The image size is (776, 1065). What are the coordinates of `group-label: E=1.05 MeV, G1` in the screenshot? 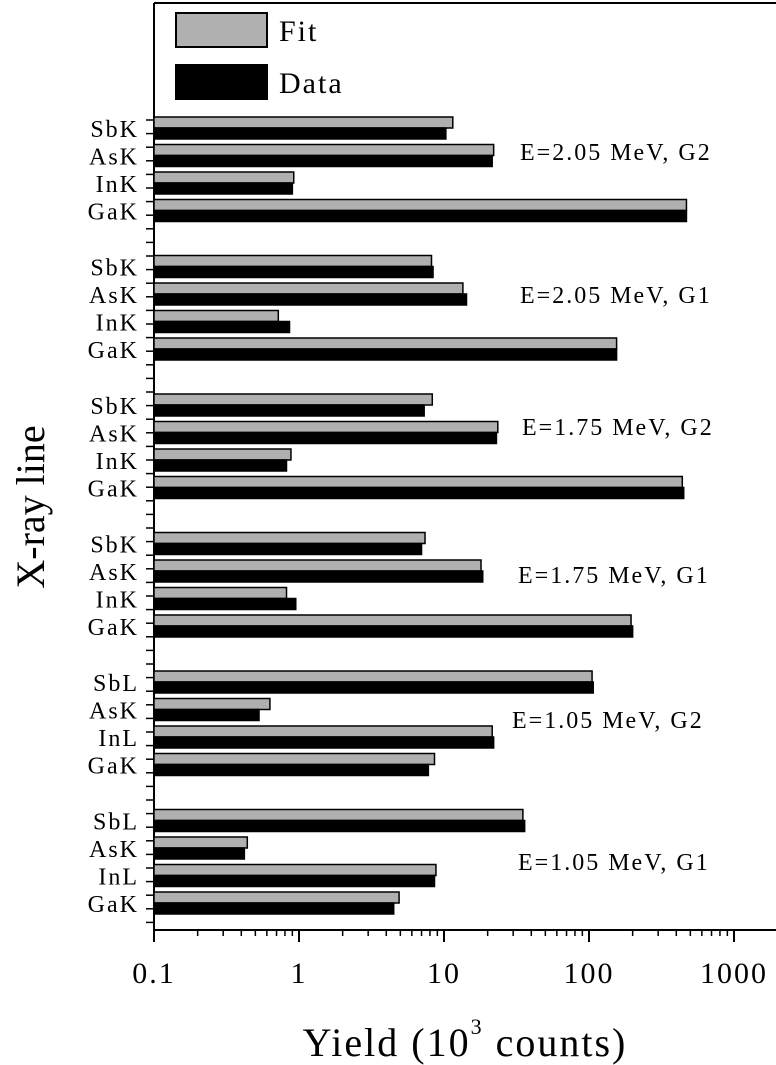 It's located at (614, 863).